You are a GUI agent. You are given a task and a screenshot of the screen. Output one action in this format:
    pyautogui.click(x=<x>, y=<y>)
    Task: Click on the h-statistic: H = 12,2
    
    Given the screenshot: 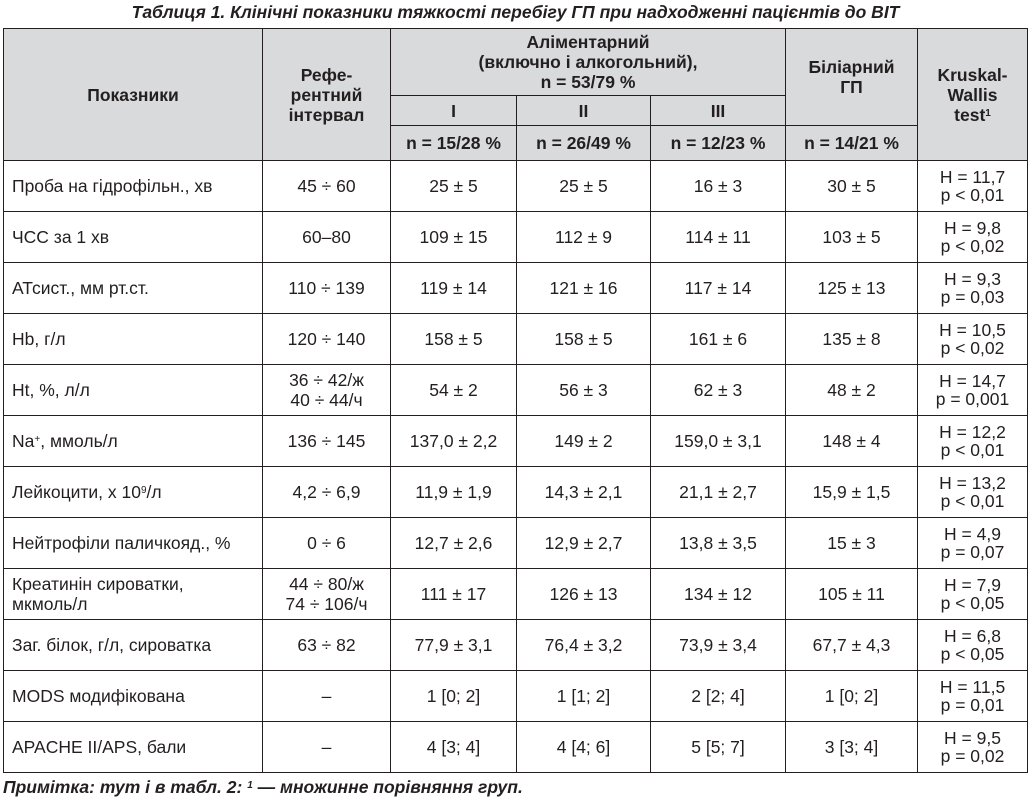 What is the action you would take?
    pyautogui.click(x=972, y=432)
    